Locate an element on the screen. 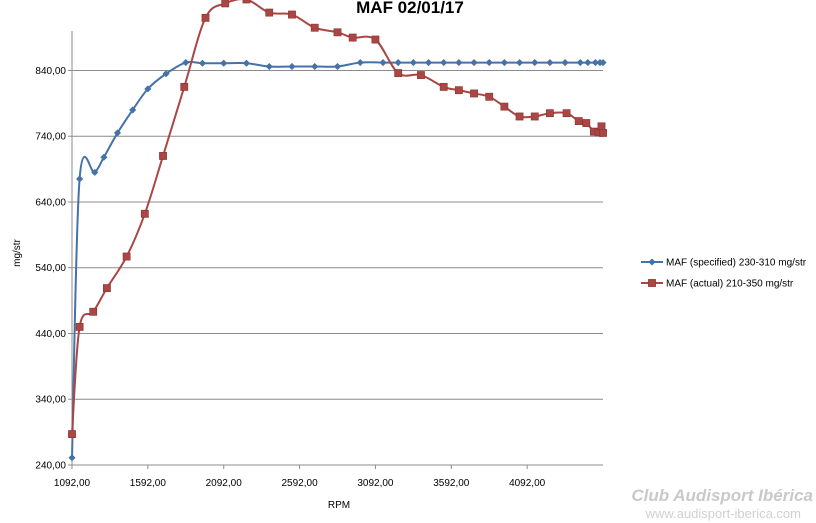  y-tick-label: 840,00 is located at coordinates (50, 71).